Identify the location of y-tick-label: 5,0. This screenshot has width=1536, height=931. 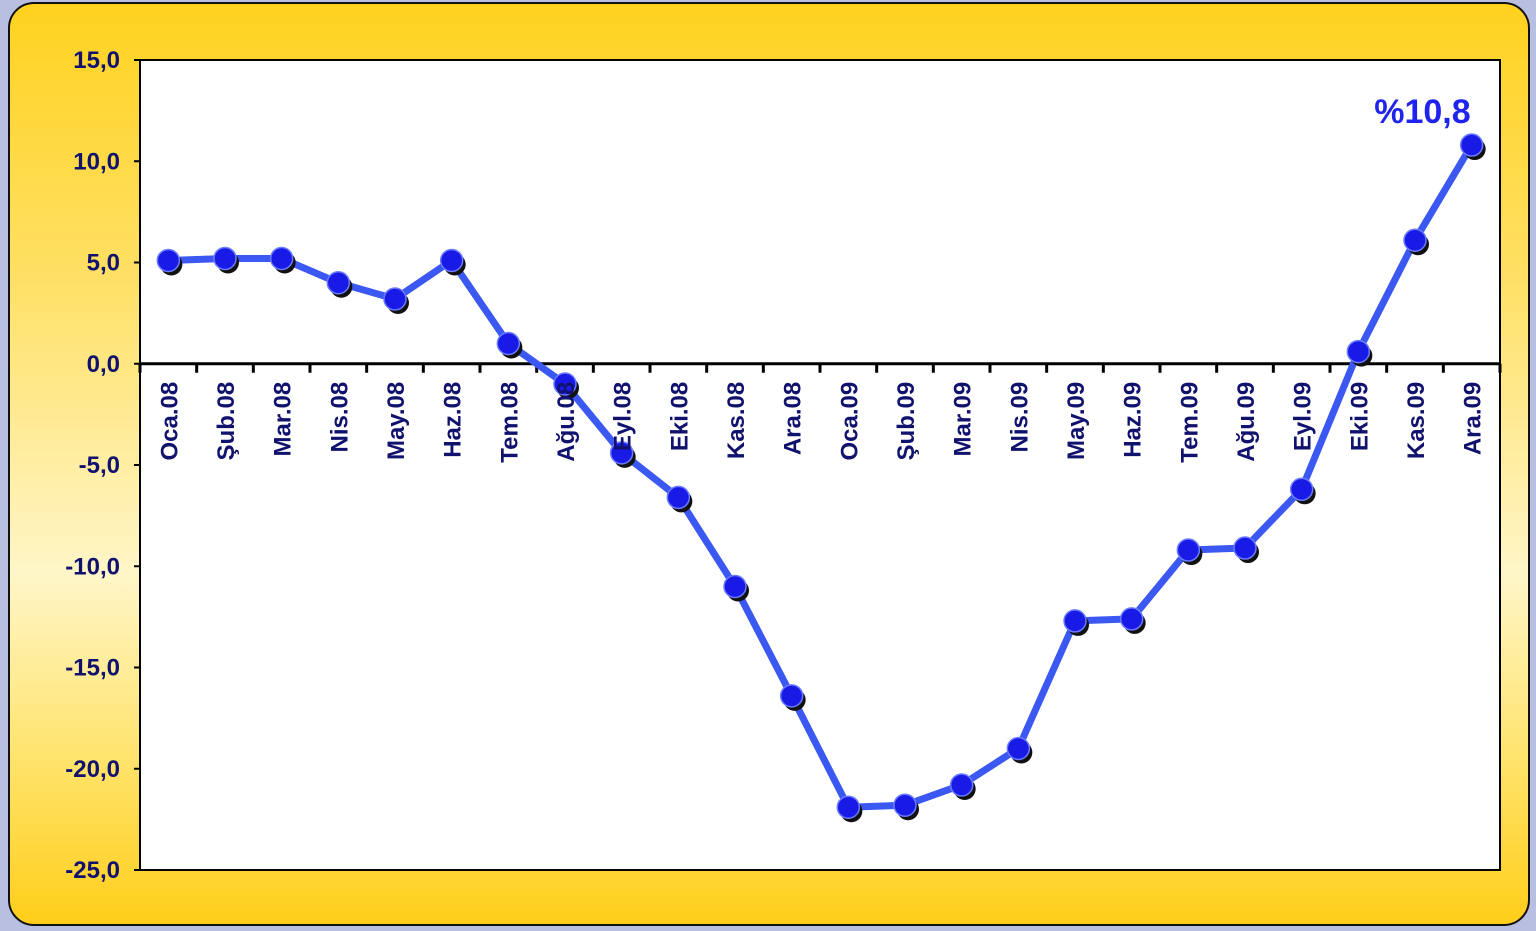
(103, 263).